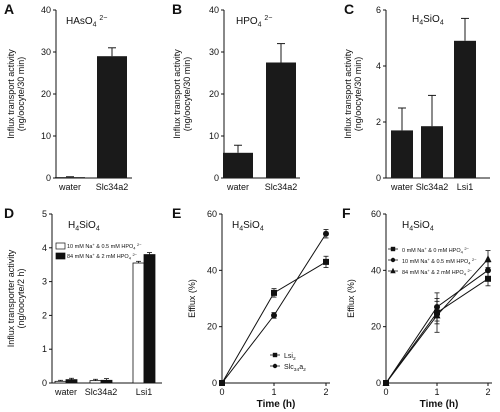 The image size is (500, 412). I want to click on y-tick-label: 5, so click(44, 214).